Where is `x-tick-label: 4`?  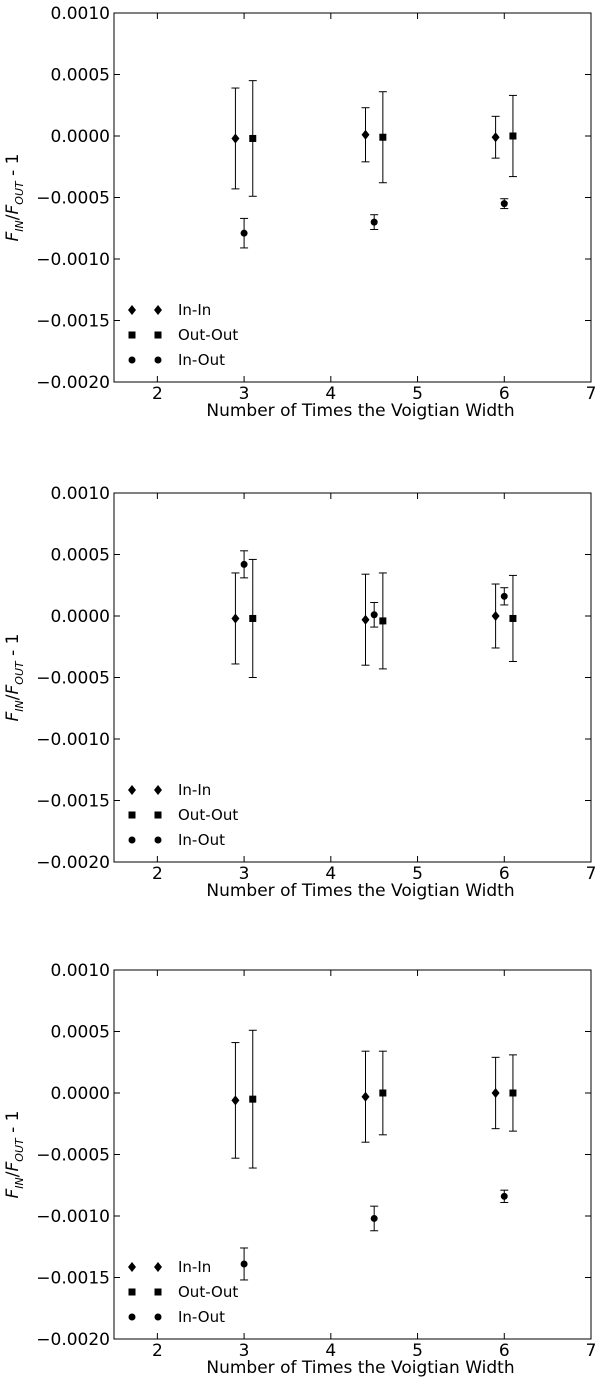 x-tick-label: 4 is located at coordinates (330, 874).